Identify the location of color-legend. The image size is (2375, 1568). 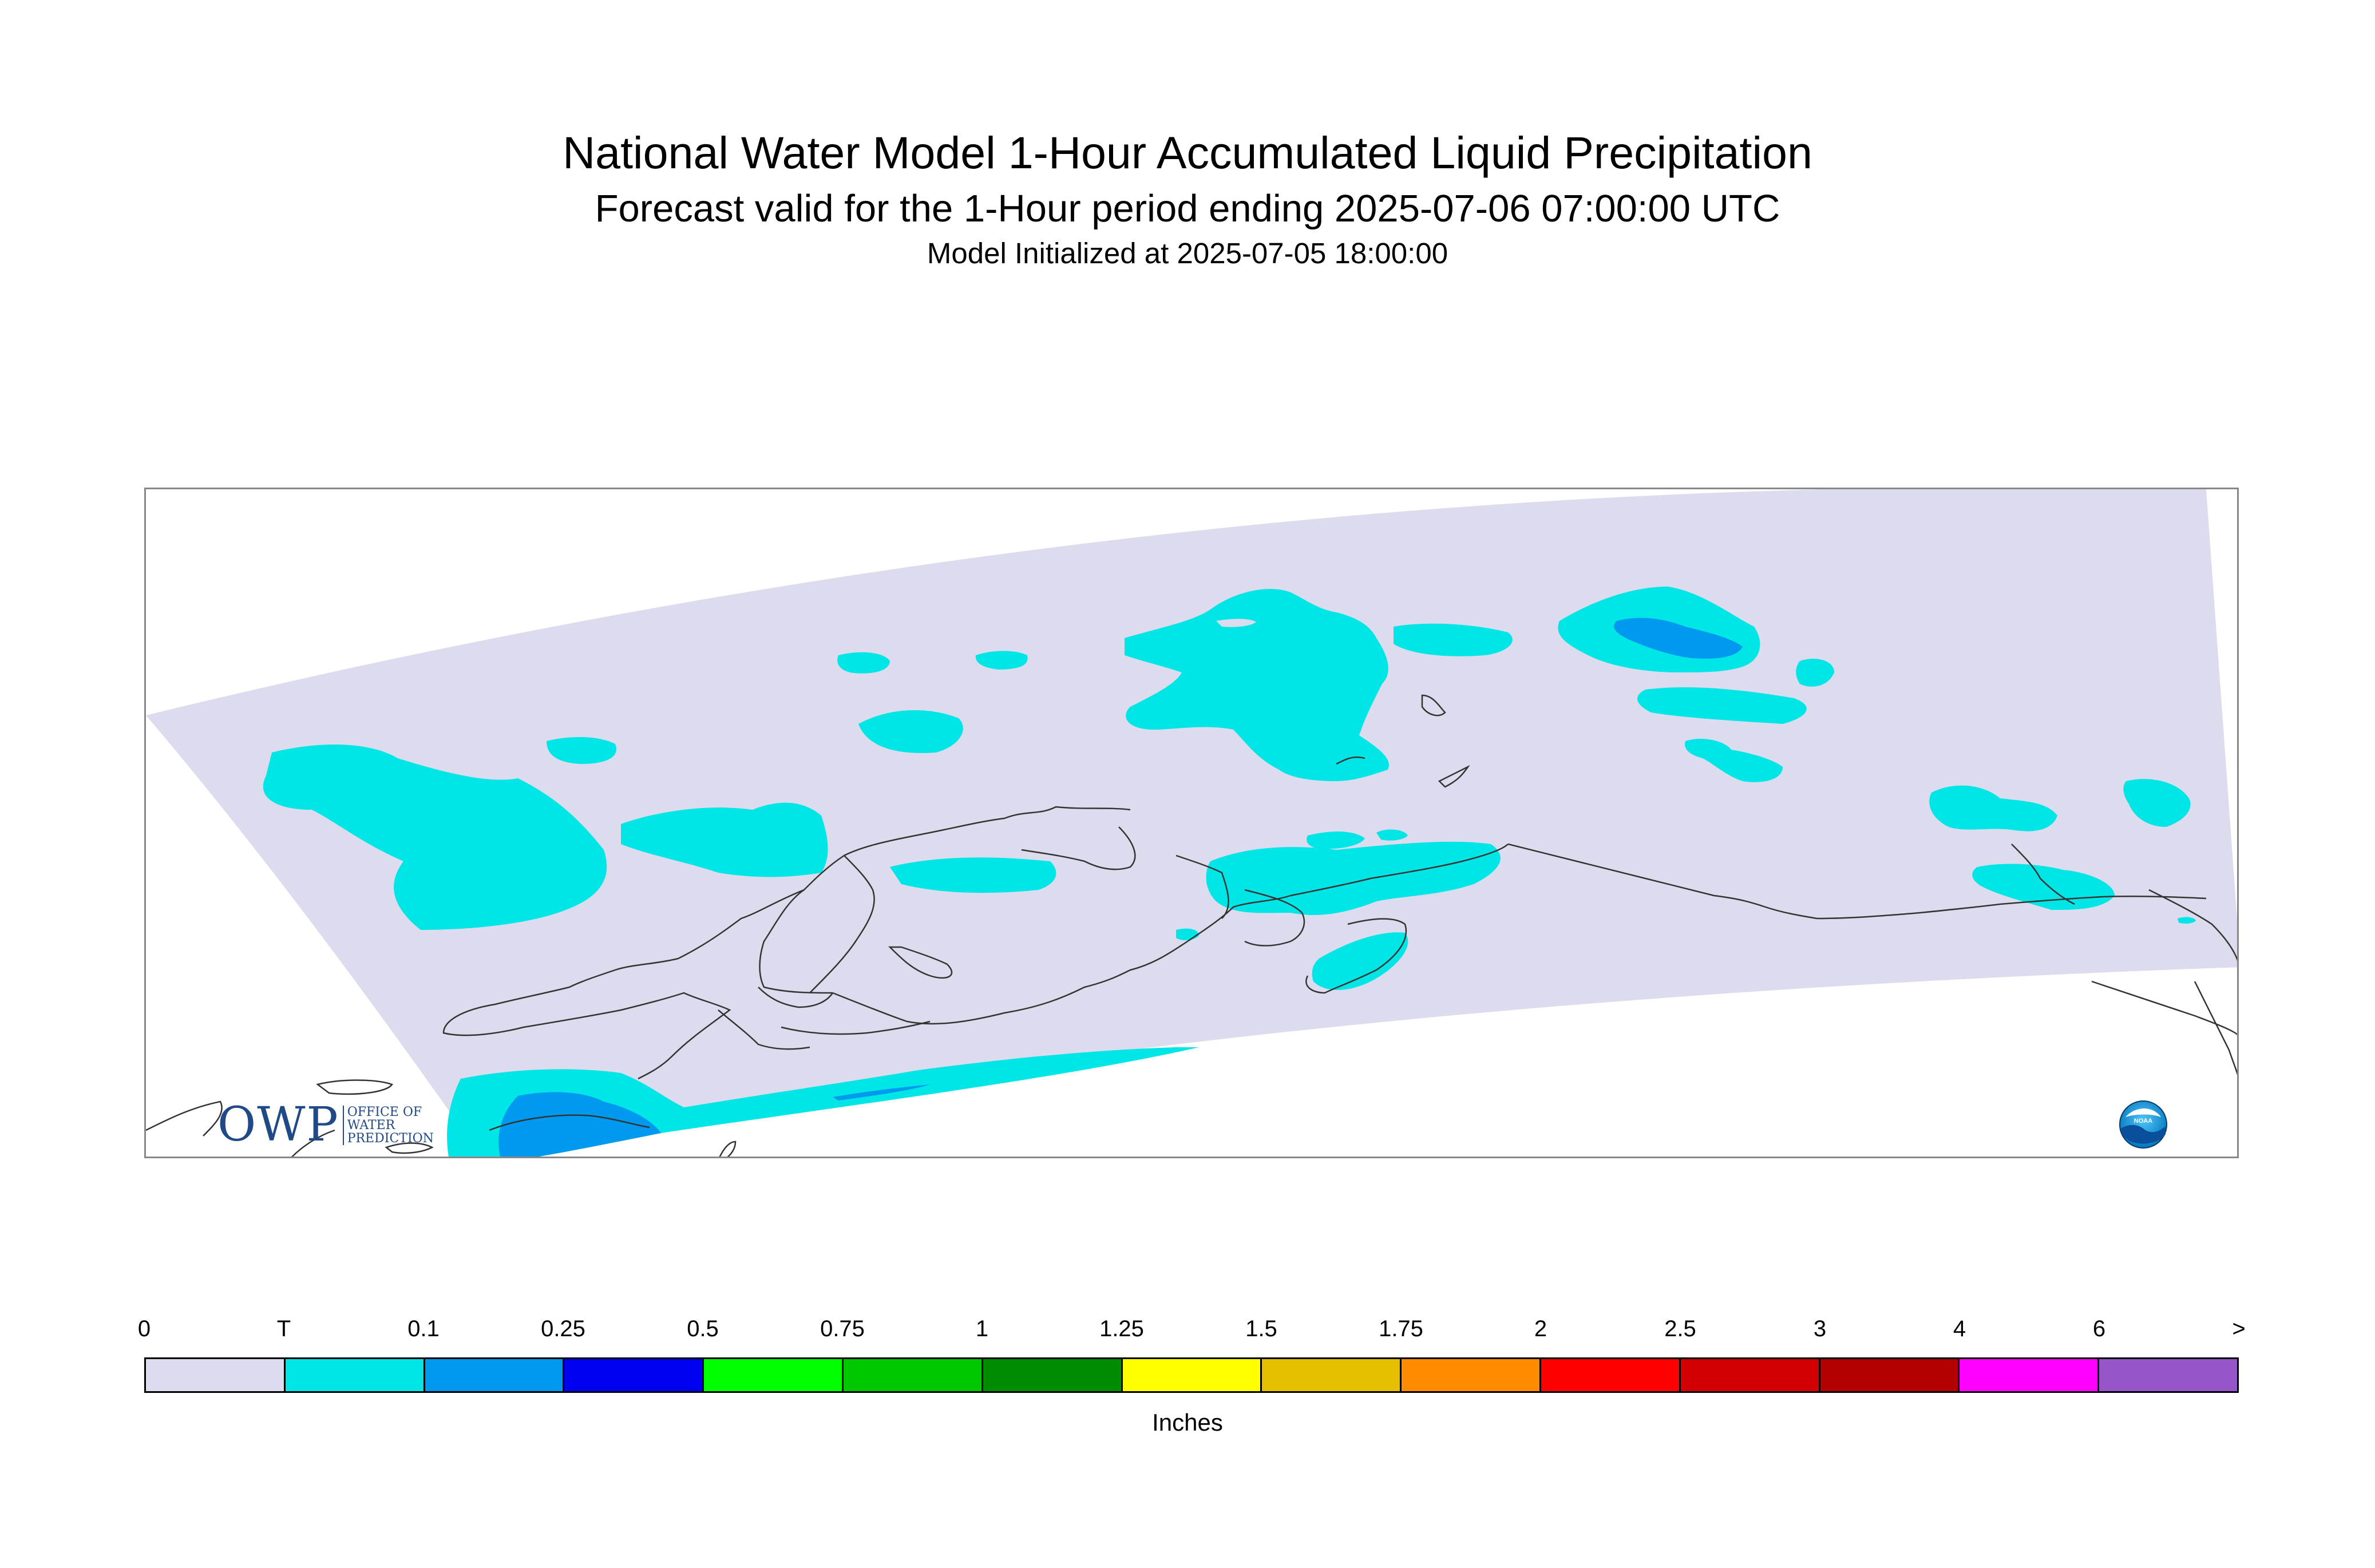
(1191, 1375).